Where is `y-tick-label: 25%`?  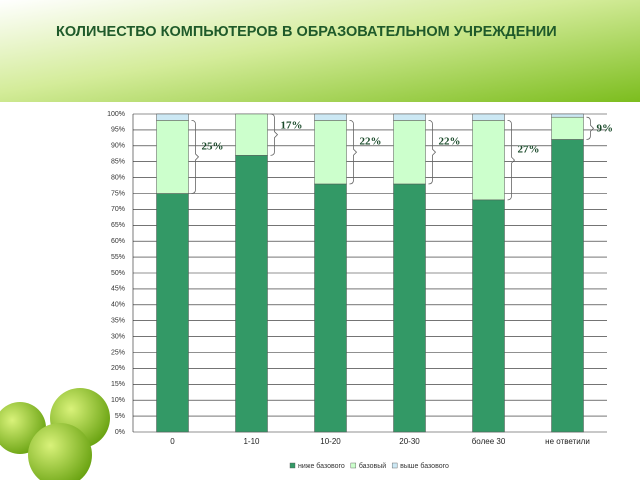
y-tick-label: 25% is located at coordinates (118, 352).